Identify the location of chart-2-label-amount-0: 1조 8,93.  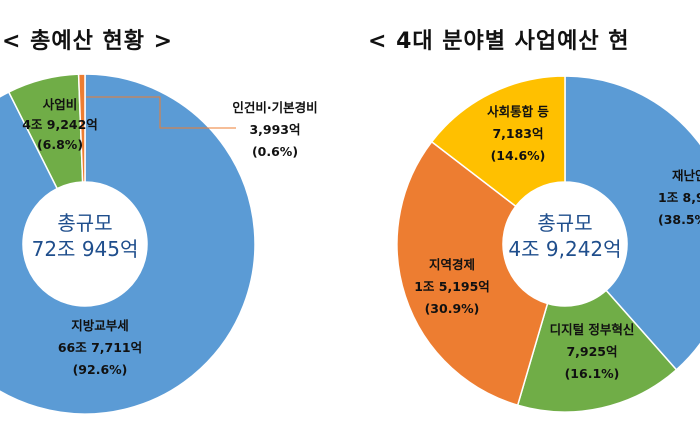
(679, 197).